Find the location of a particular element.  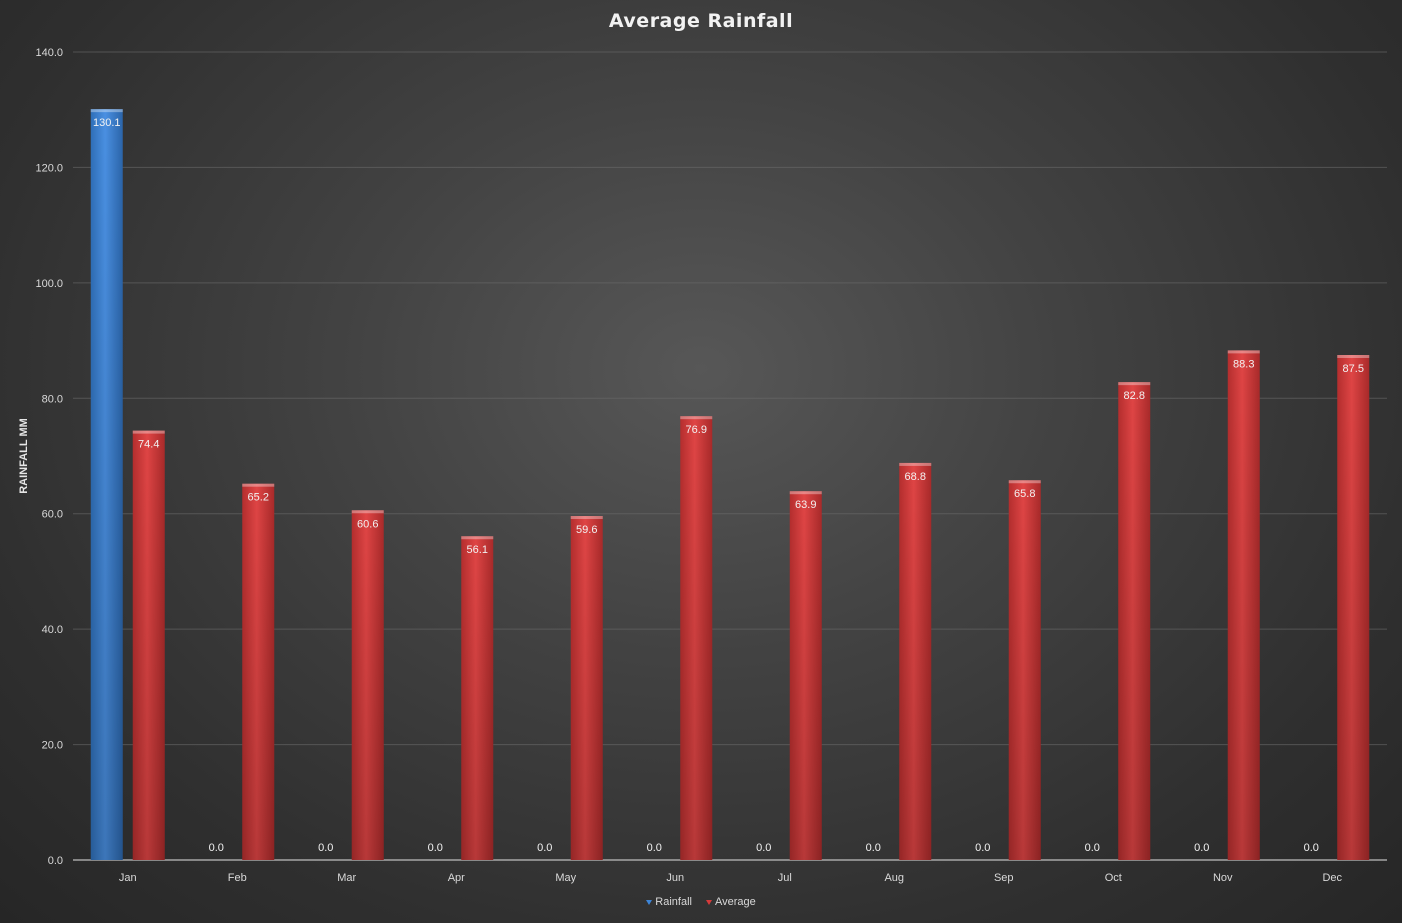

data-label-rainfall: 130.1 is located at coordinates (107, 123).